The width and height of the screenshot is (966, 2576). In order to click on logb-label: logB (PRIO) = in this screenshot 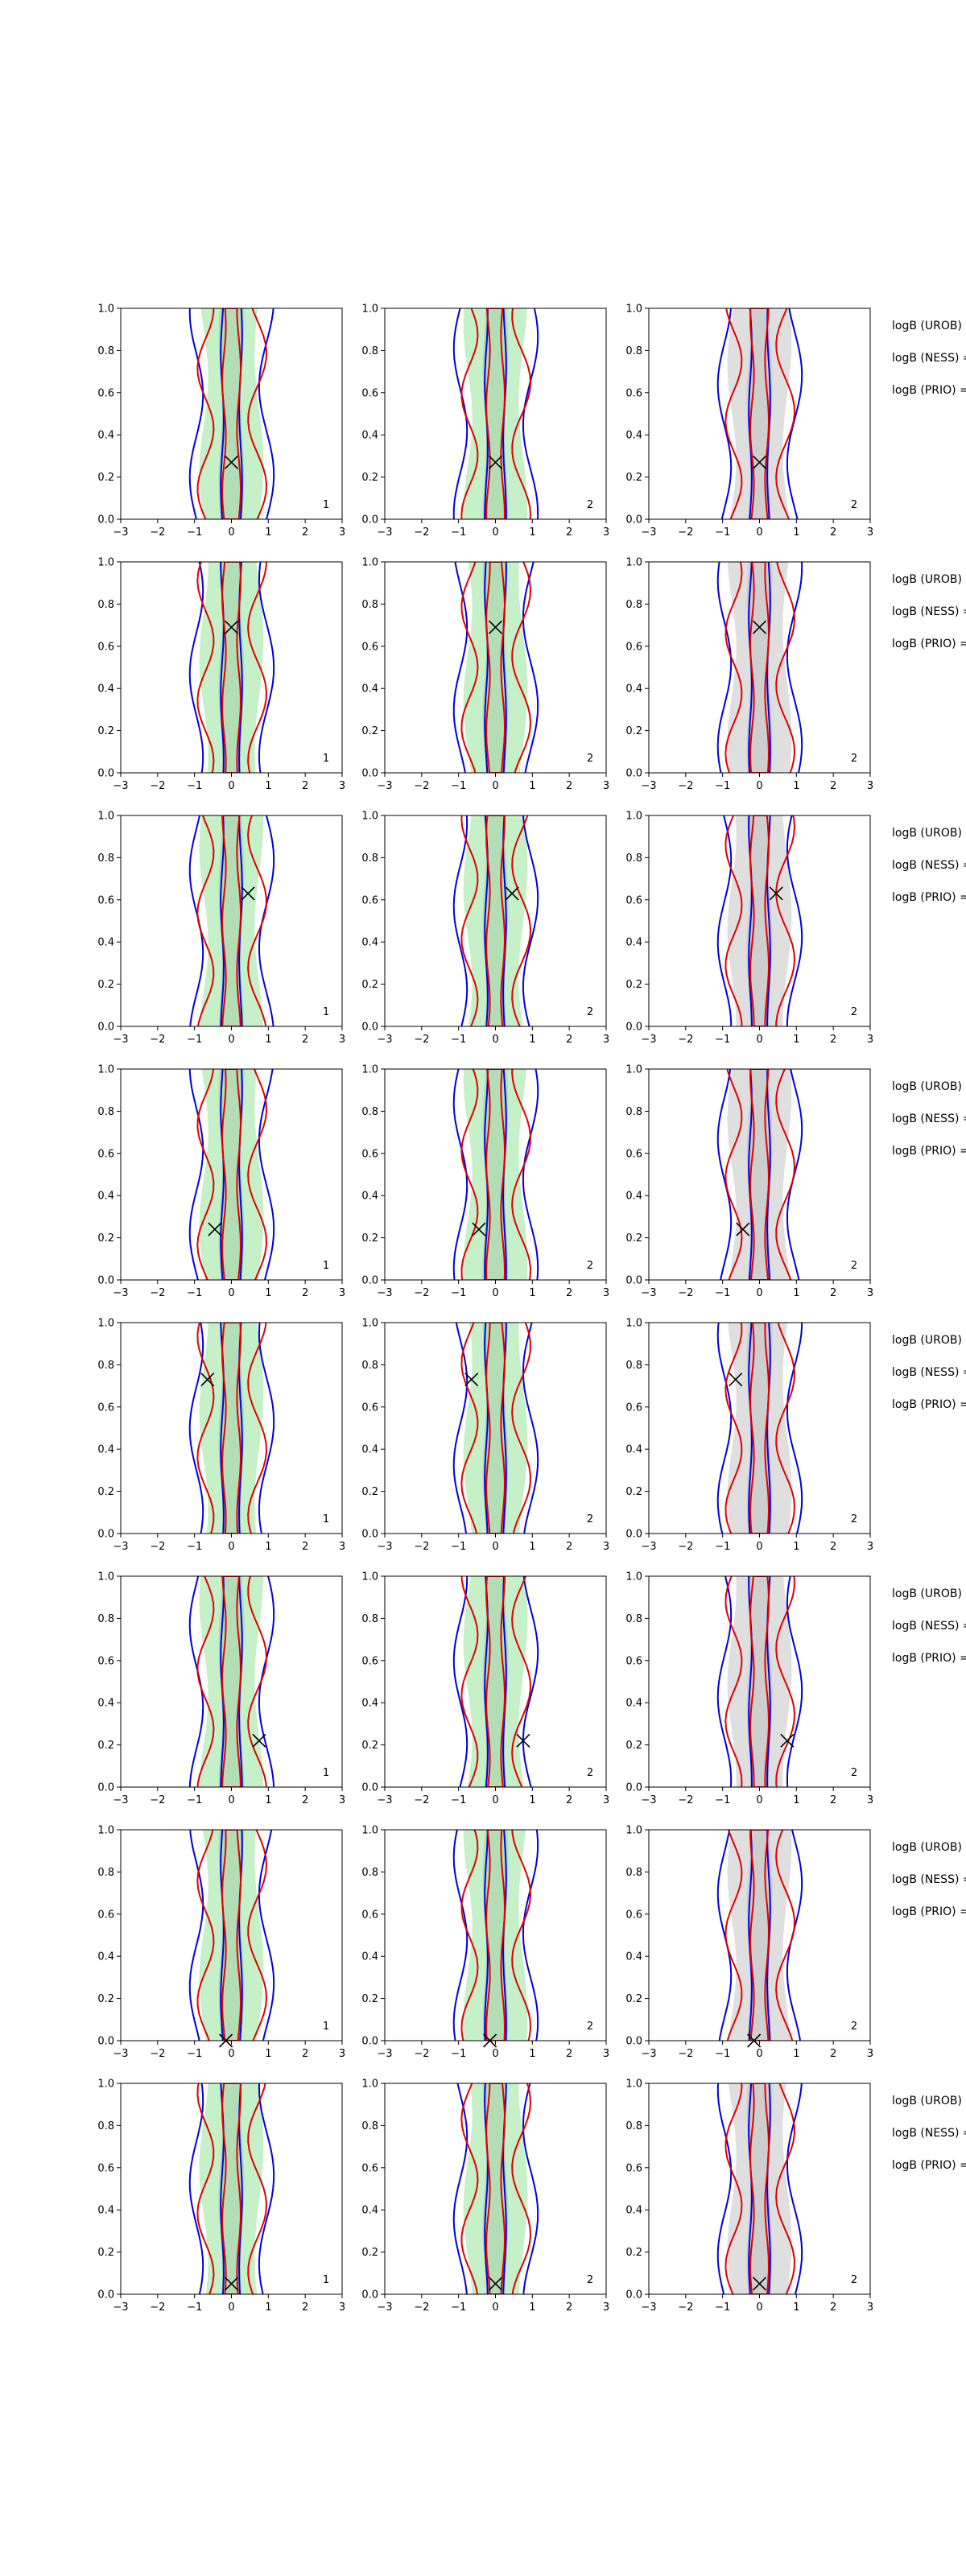, I will do `click(929, 897)`.